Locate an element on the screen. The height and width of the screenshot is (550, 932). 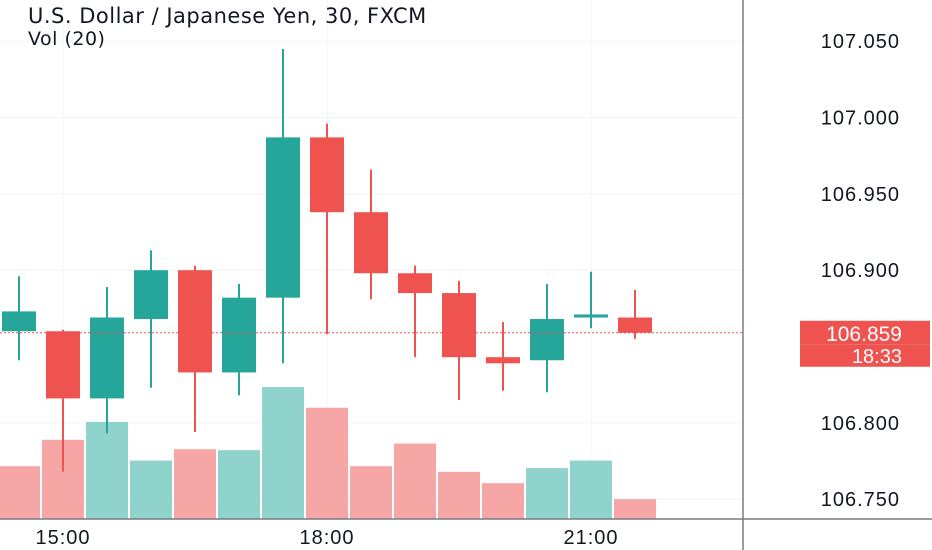
x-tick-label: 21:00 is located at coordinates (590, 538).